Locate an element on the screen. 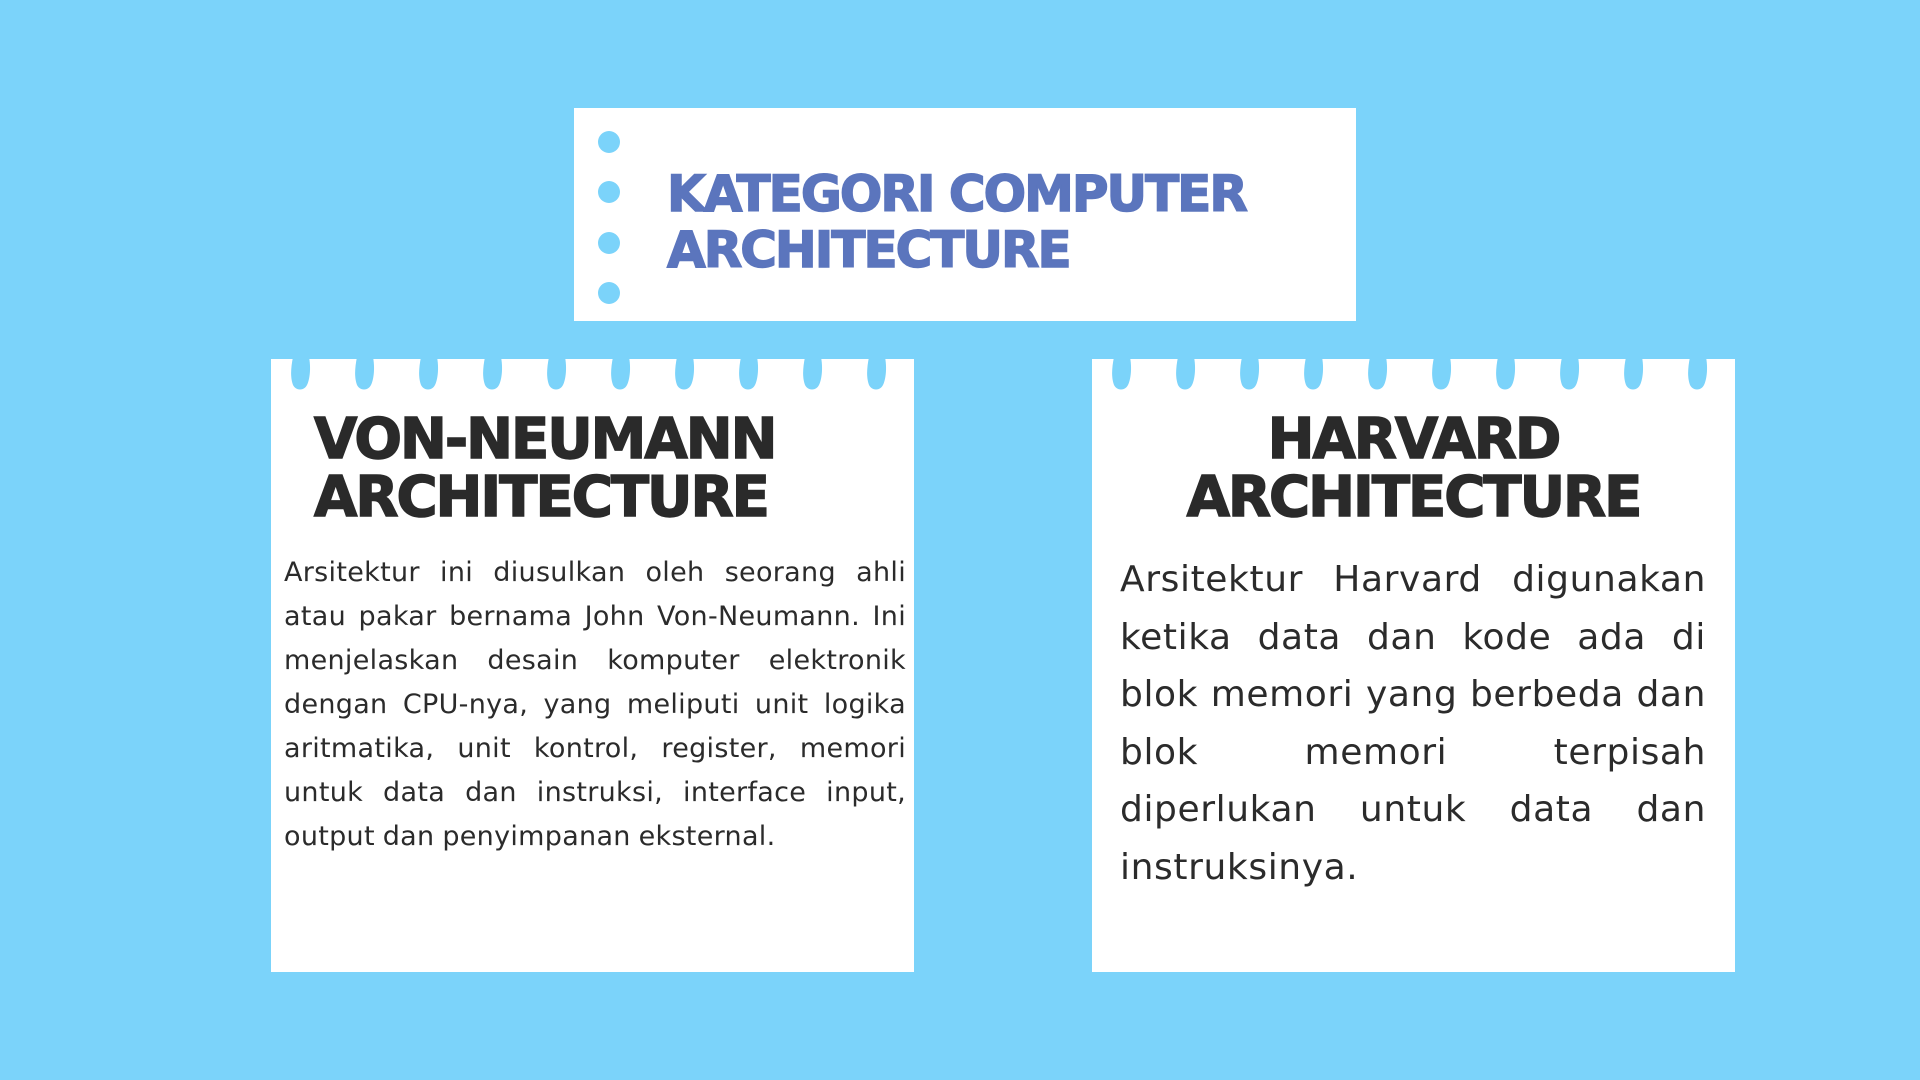  title-card: KATEGORI COMPUTER ARCHITECTURE is located at coordinates (965, 214).